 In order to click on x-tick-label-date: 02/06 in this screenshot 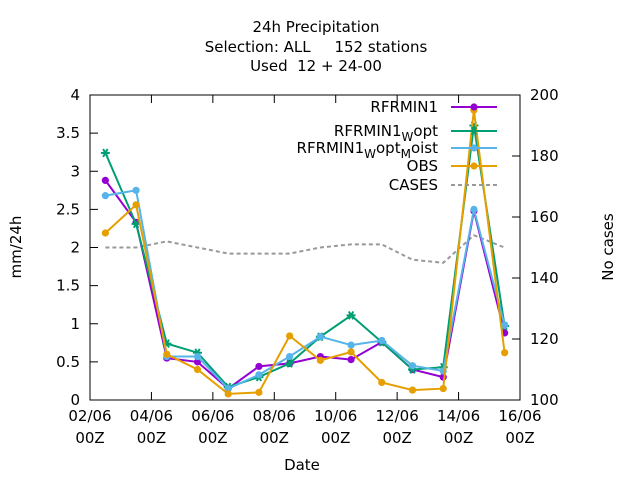, I will do `click(89, 416)`.